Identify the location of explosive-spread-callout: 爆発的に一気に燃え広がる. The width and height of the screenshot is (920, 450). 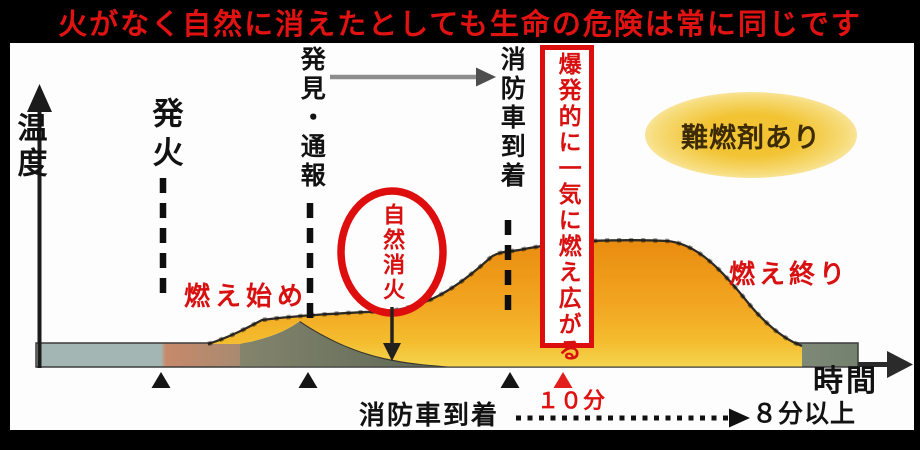
(567, 204).